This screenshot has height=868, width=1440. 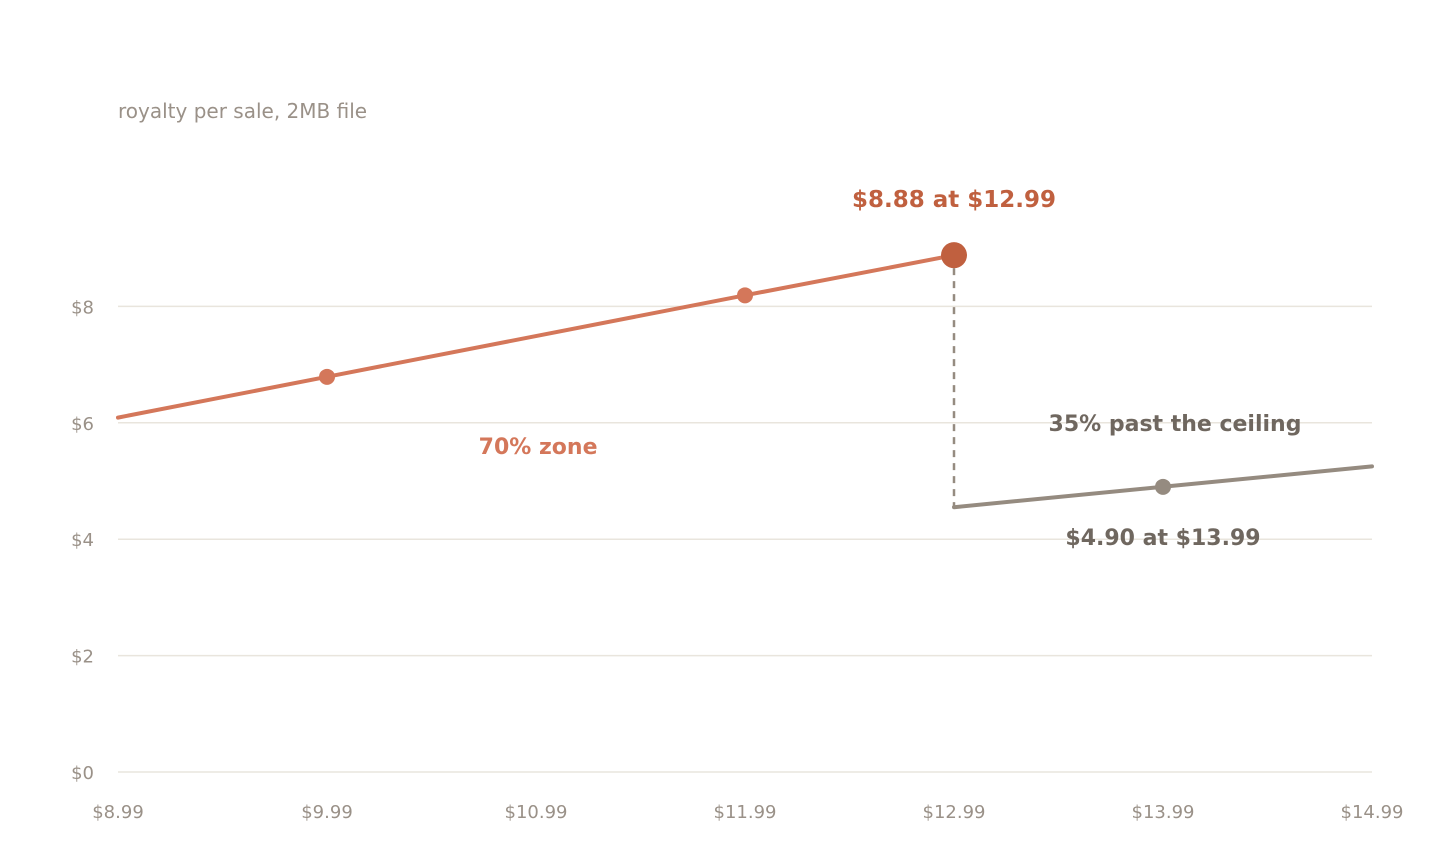 What do you see at coordinates (1163, 812) in the screenshot?
I see `x-tick-label: $13.99` at bounding box center [1163, 812].